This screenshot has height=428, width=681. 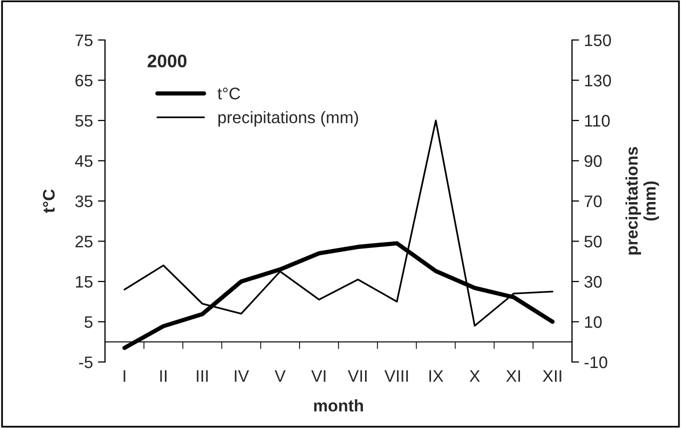 I want to click on x-axis-title: month, so click(x=338, y=405).